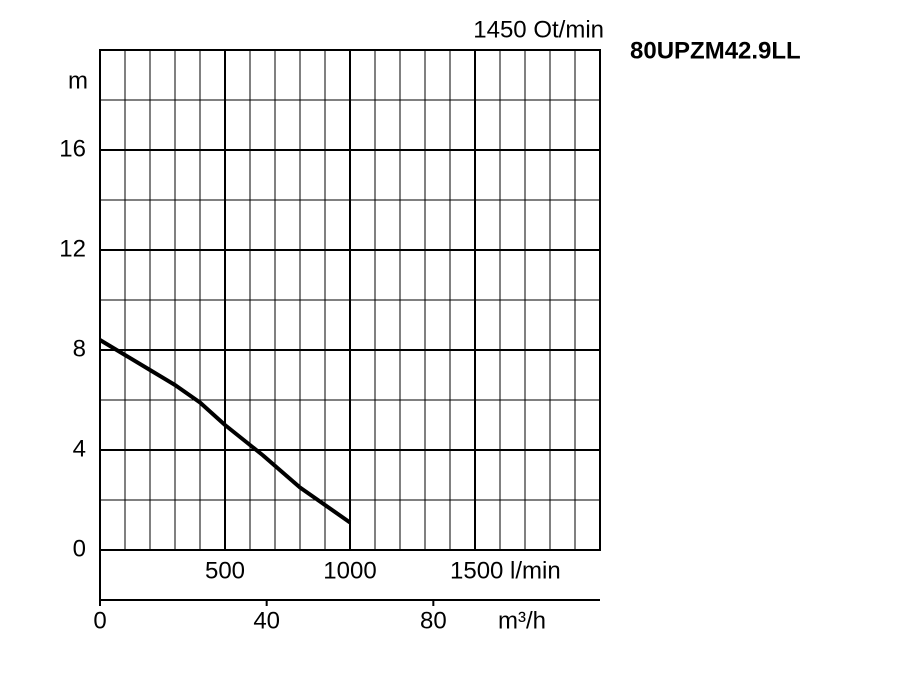  I want to click on chart-title: 1450 Ot/min, so click(538, 29).